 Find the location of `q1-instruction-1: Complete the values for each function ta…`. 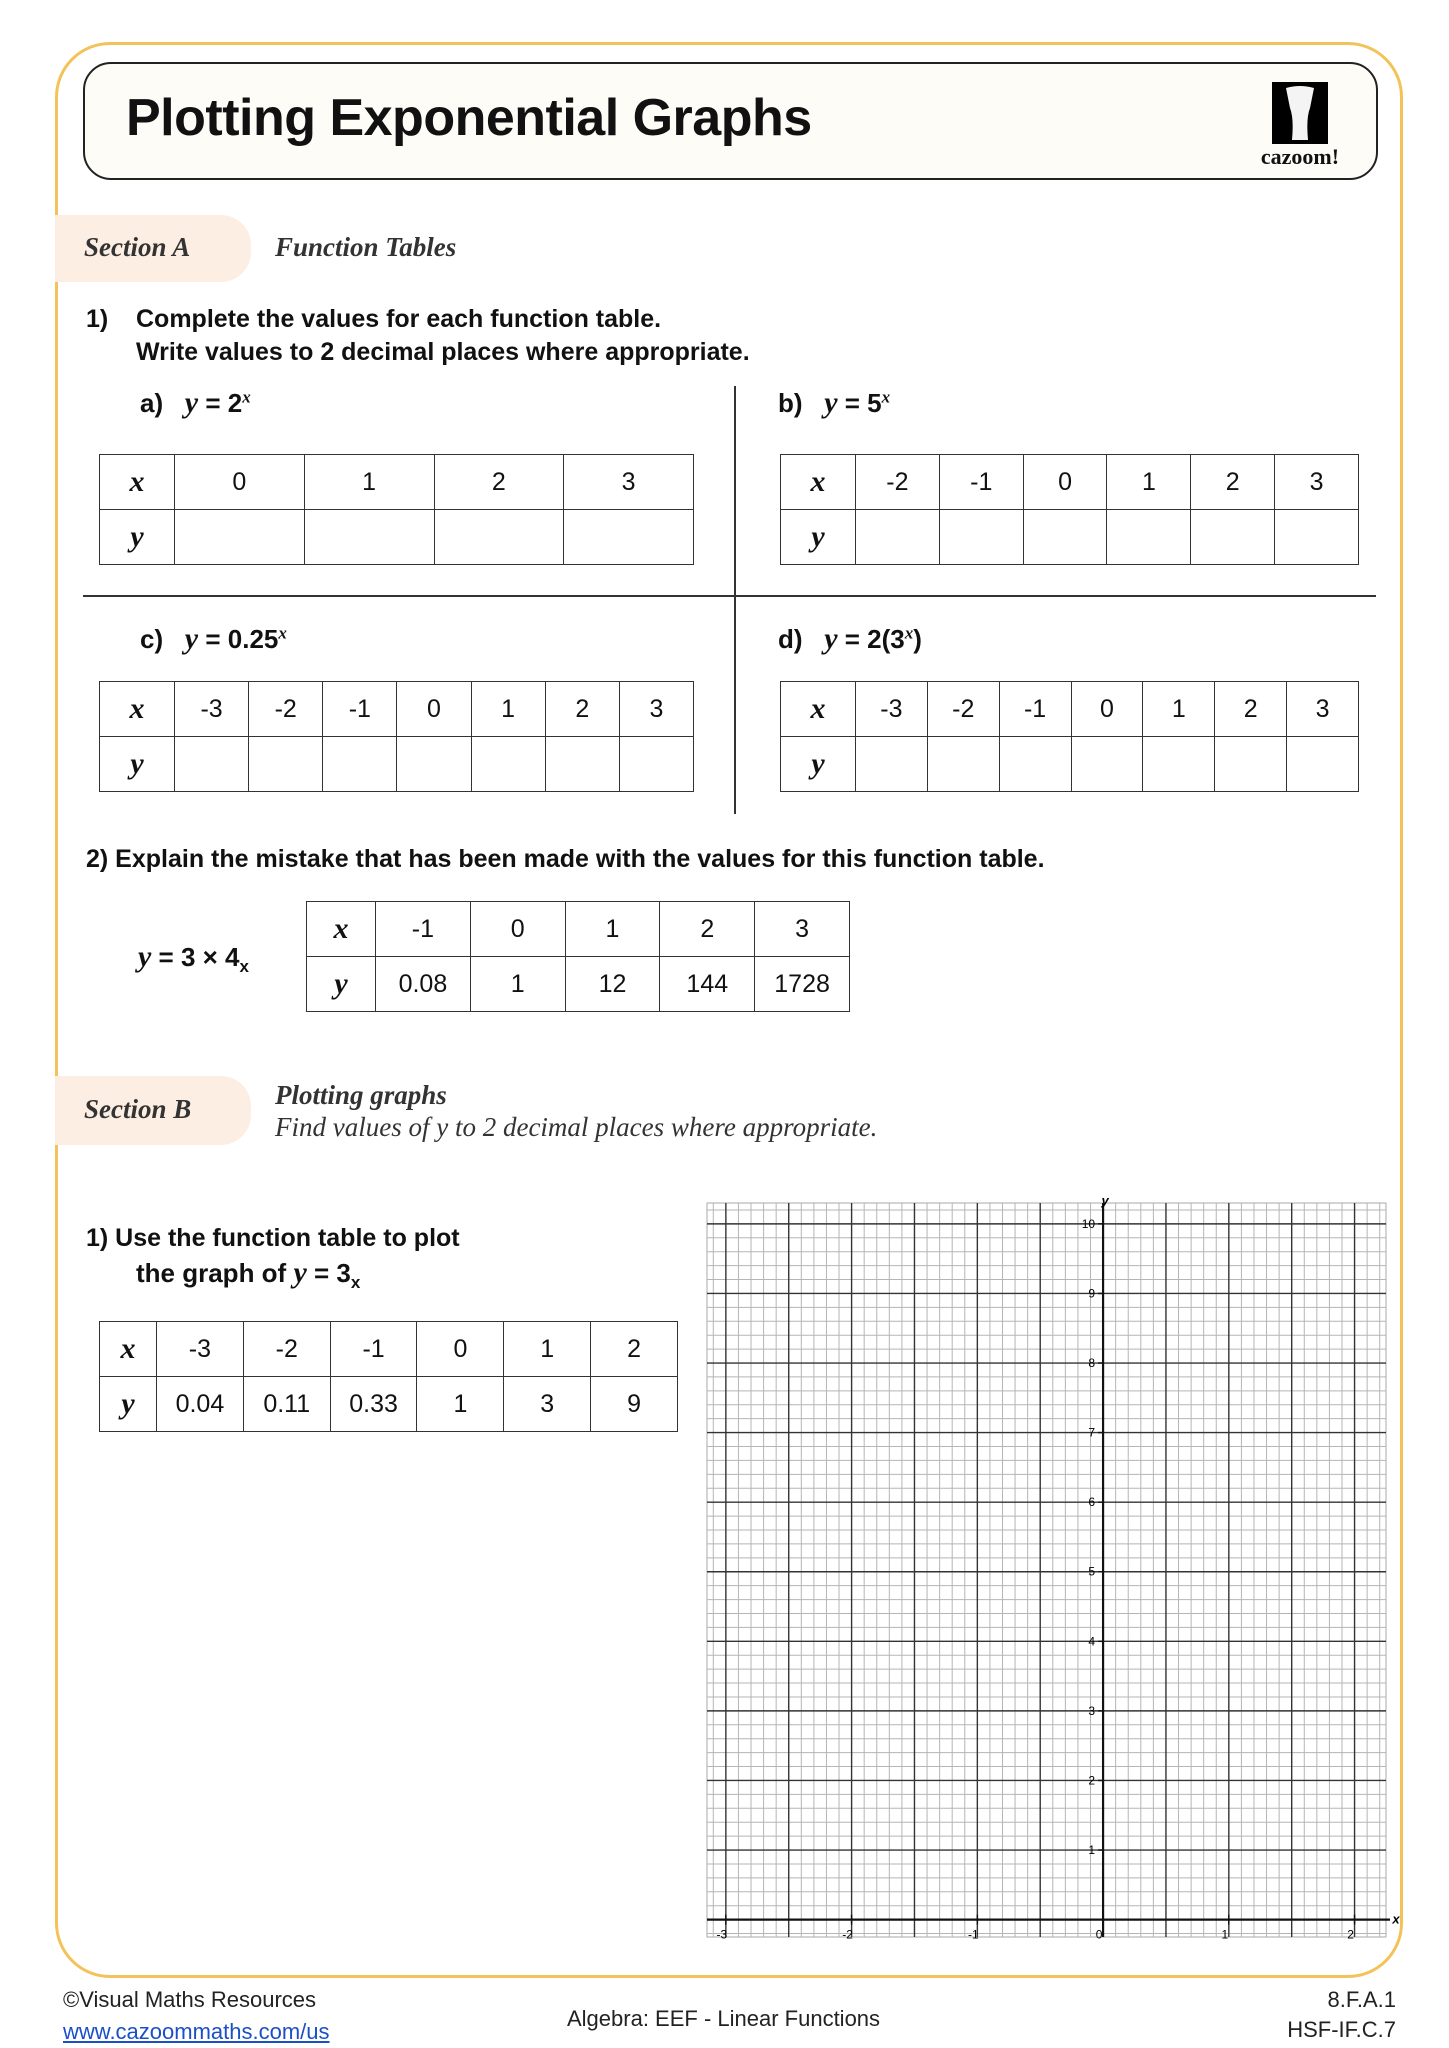

q1-instruction-1: Complete the values for each function ta… is located at coordinates (399, 319).